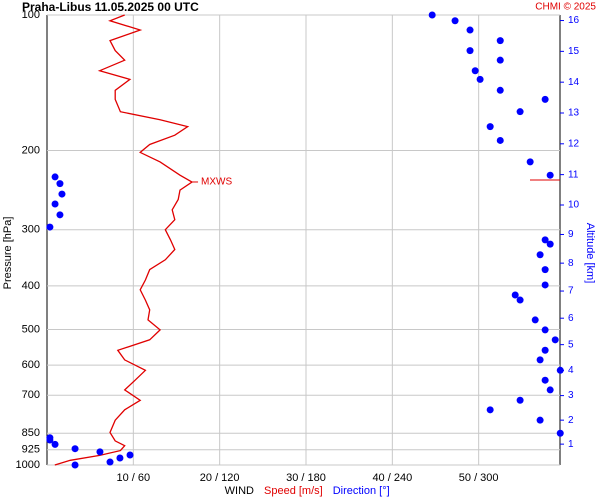 The height and width of the screenshot is (500, 600). What do you see at coordinates (574, 82) in the screenshot?
I see `y2-tick-label: 14` at bounding box center [574, 82].